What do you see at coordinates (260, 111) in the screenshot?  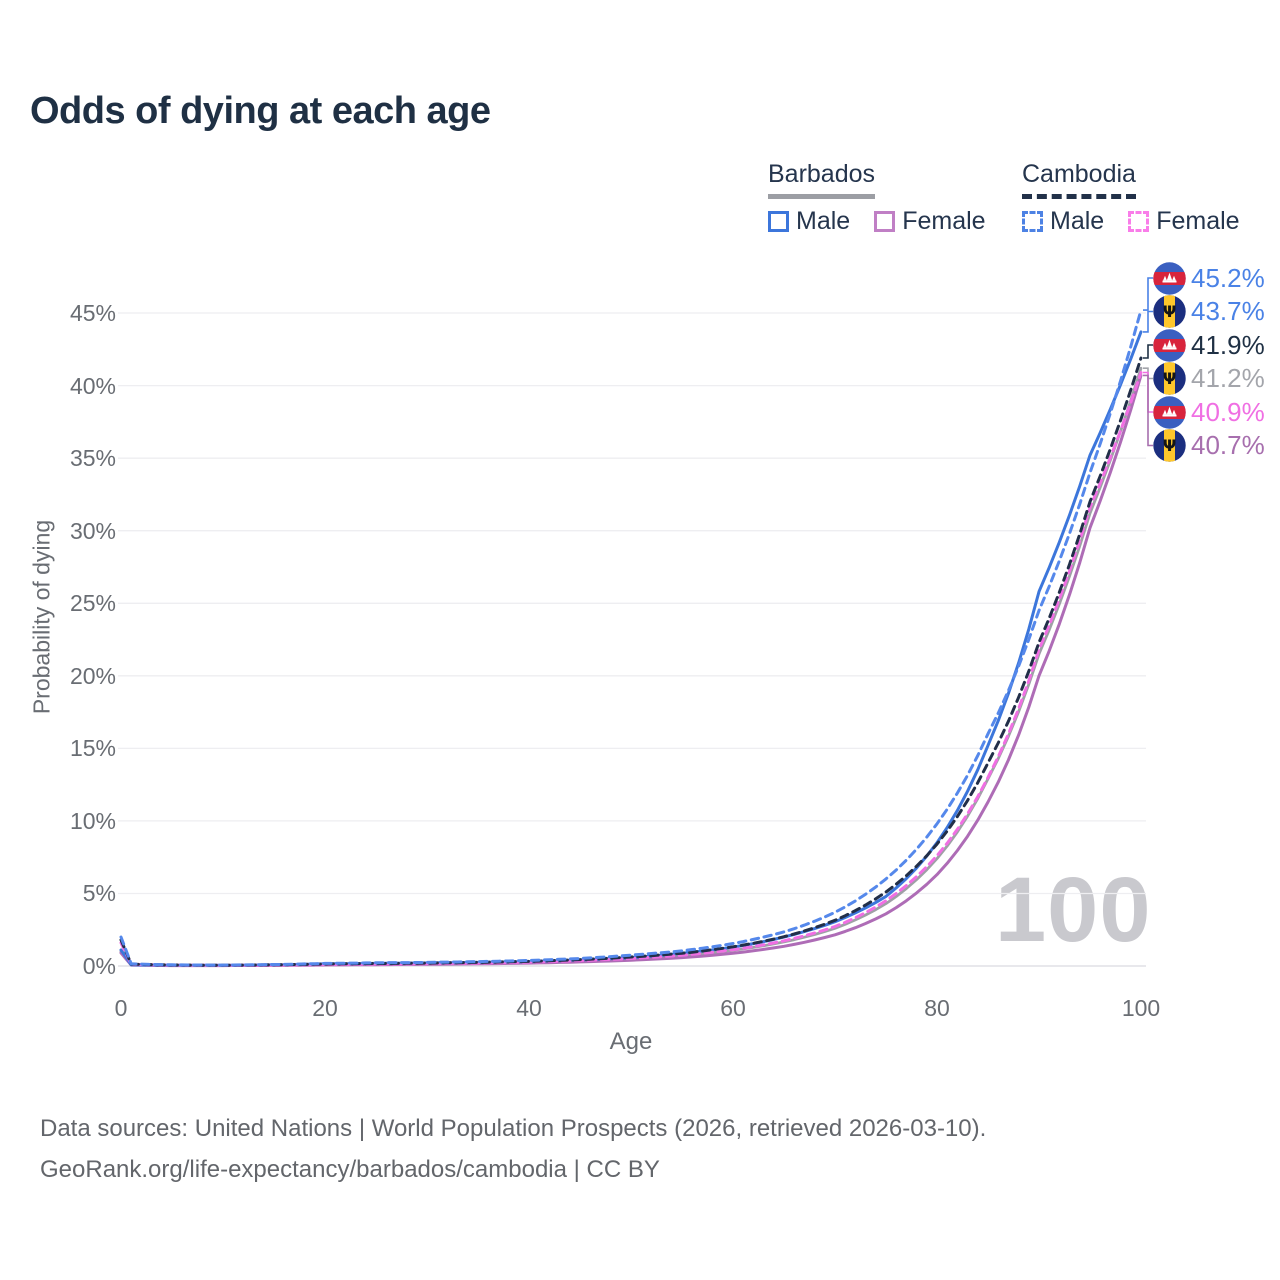 I see `chart-title: Odds of dying at each age` at bounding box center [260, 111].